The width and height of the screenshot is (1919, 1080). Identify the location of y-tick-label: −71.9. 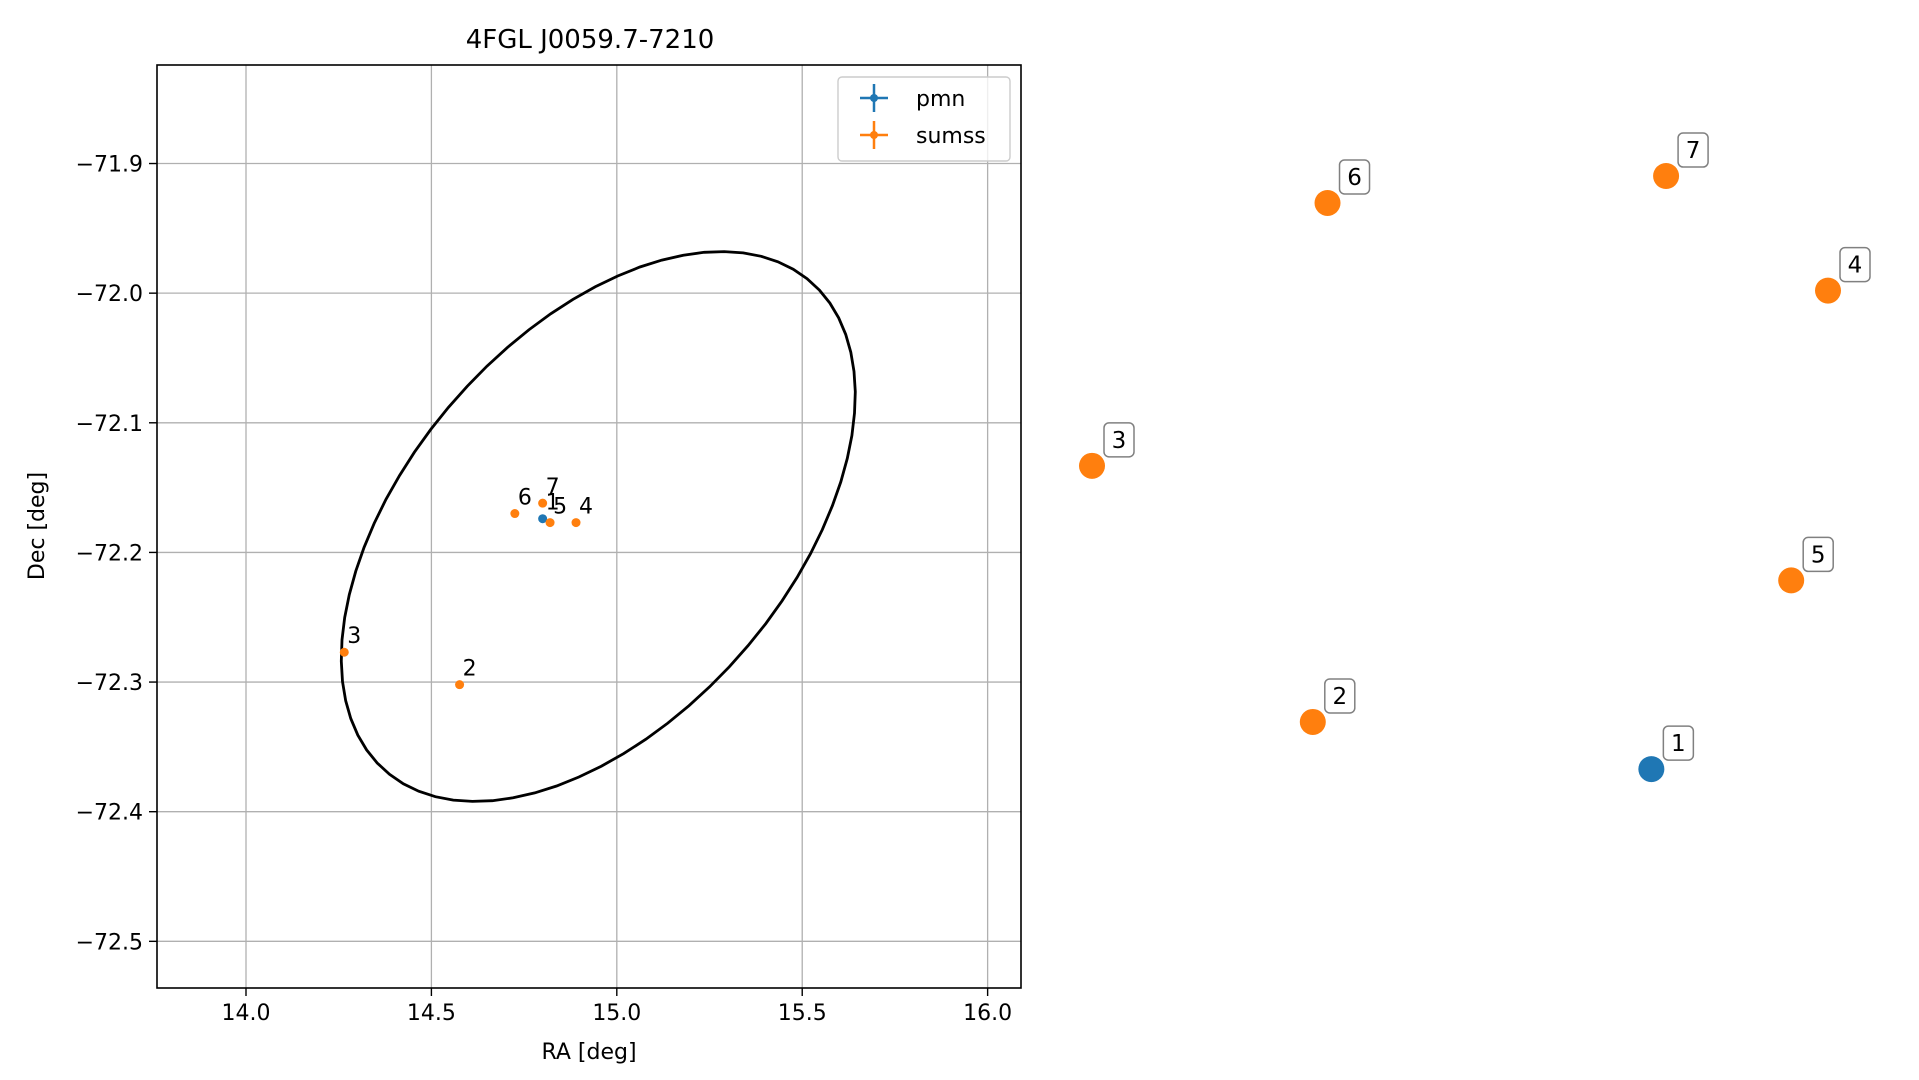
(109, 165).